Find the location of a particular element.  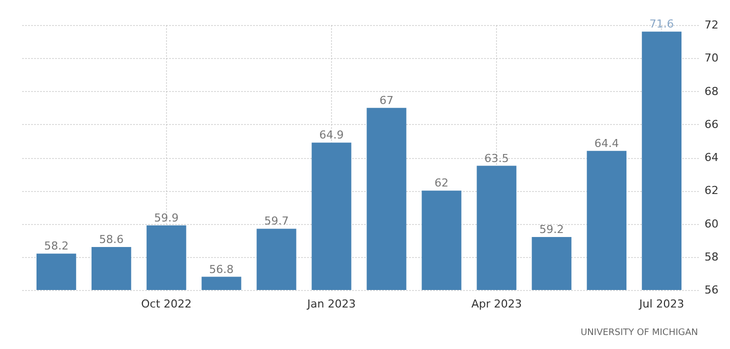

data-label: 59.2 is located at coordinates (551, 229).